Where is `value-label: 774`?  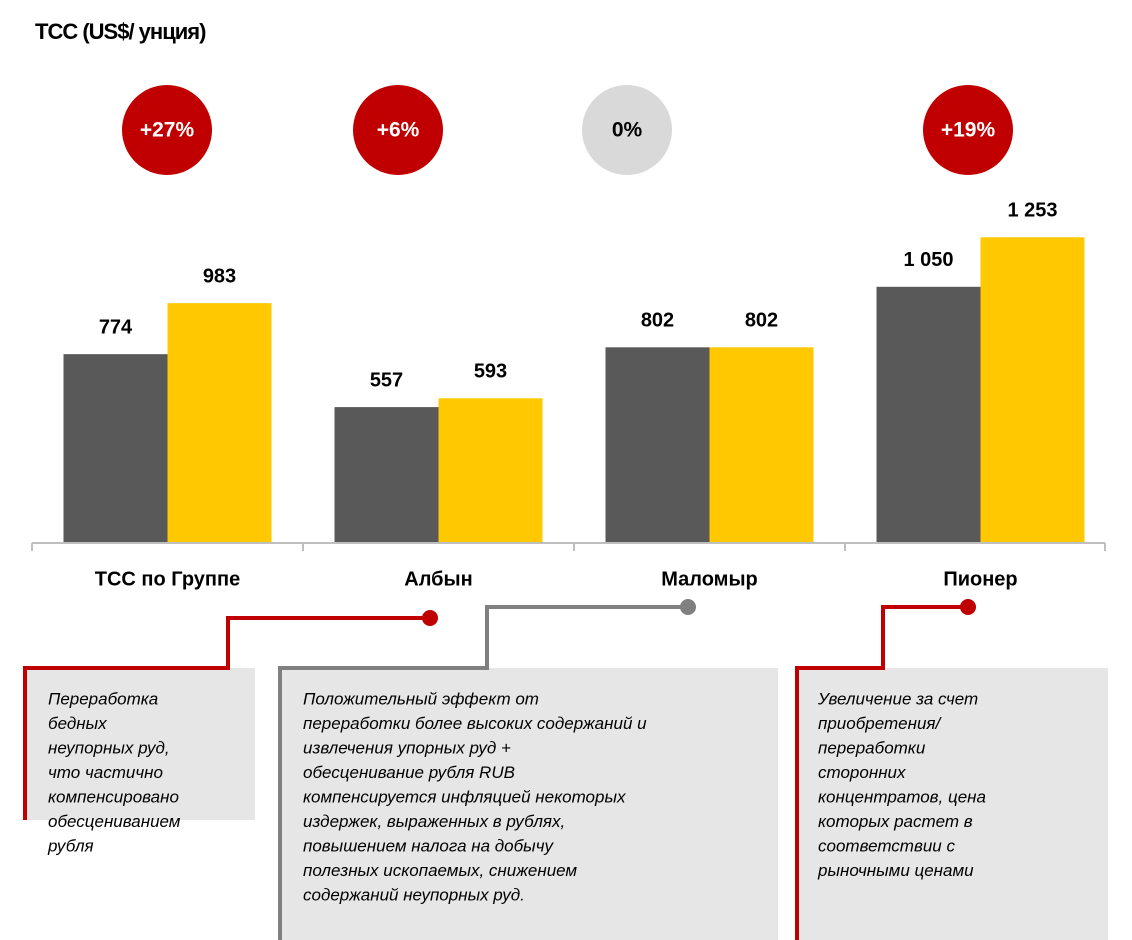
value-label: 774 is located at coordinates (116, 327).